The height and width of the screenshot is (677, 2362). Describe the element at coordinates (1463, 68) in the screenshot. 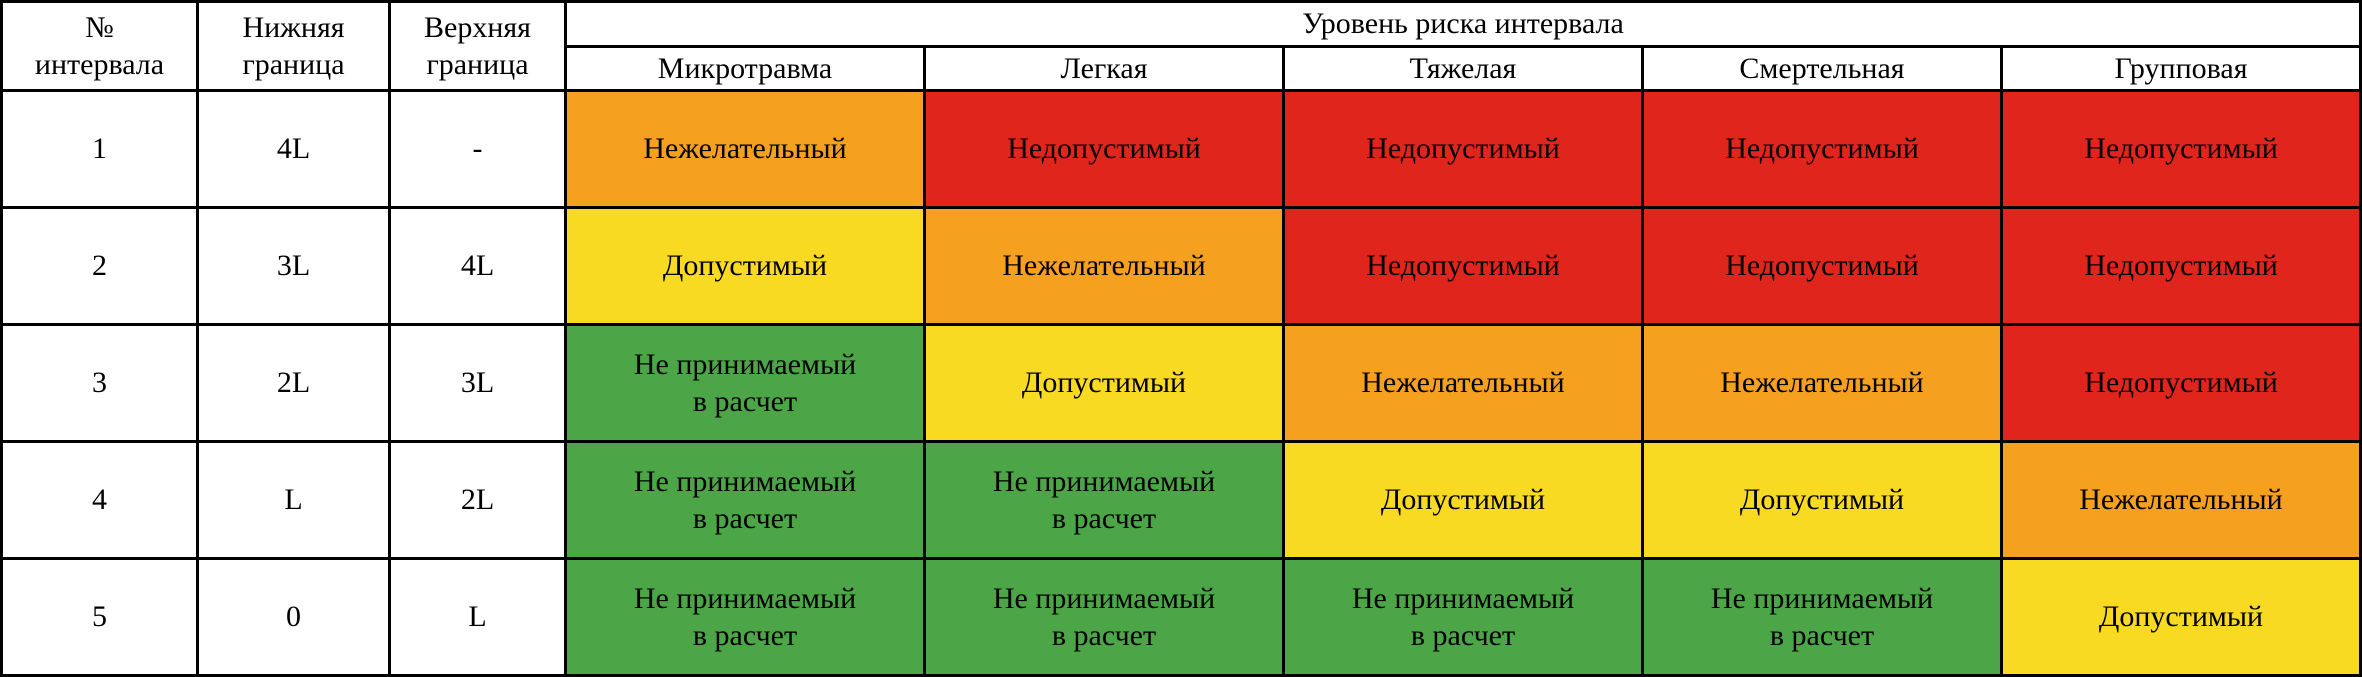

I see `col-header-severe: Тяжелая` at that location.